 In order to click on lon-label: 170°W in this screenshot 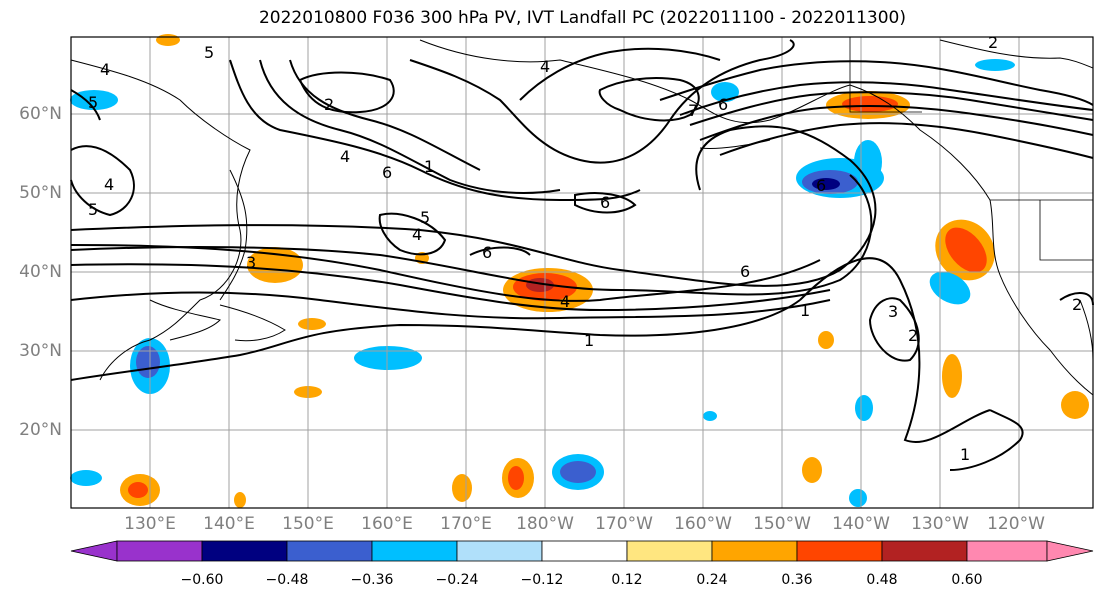, I will do `click(624, 524)`.